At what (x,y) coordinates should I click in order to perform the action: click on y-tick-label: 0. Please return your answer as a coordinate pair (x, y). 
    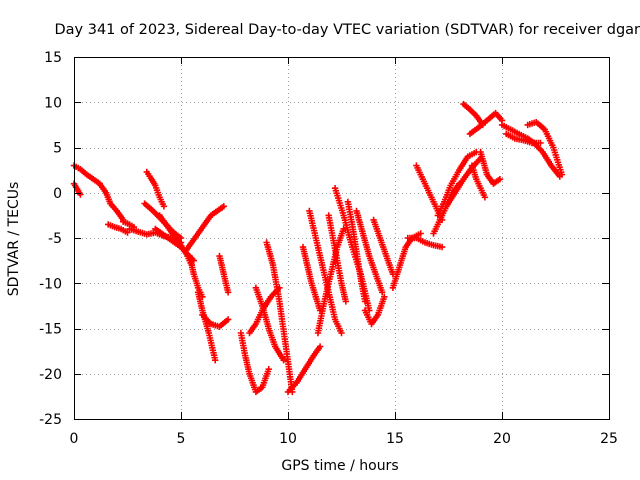
    Looking at the image, I should click on (57, 194).